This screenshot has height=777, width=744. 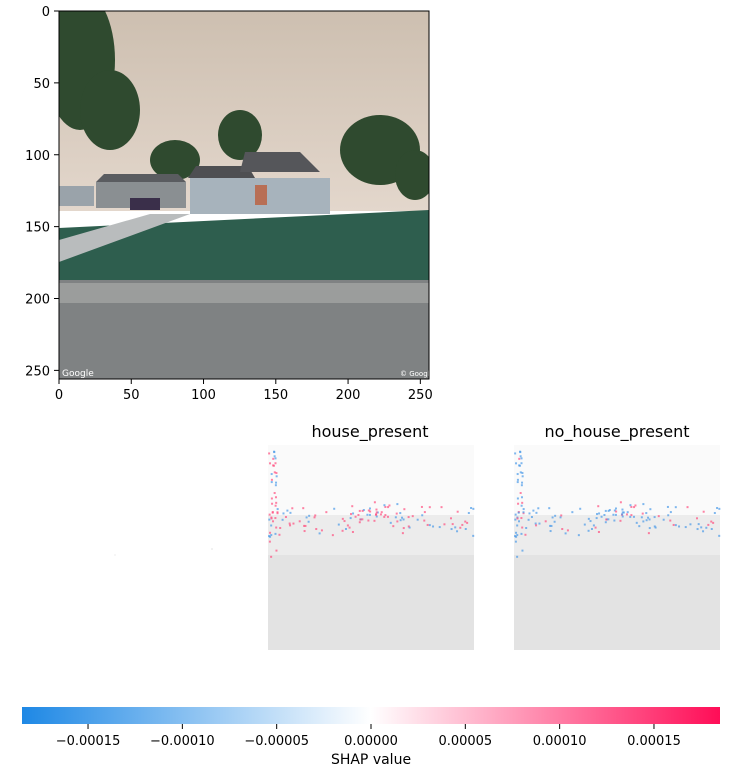 What do you see at coordinates (59, 395) in the screenshot?
I see `photo-x-tick-label: 0` at bounding box center [59, 395].